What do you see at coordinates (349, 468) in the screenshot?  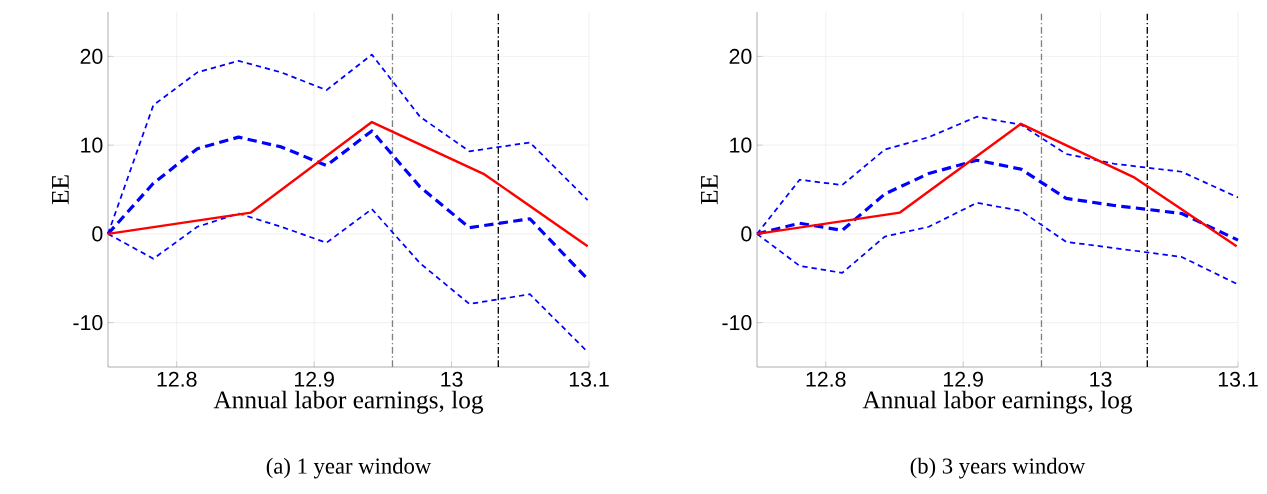 I see `text: (a) 1 year window` at bounding box center [349, 468].